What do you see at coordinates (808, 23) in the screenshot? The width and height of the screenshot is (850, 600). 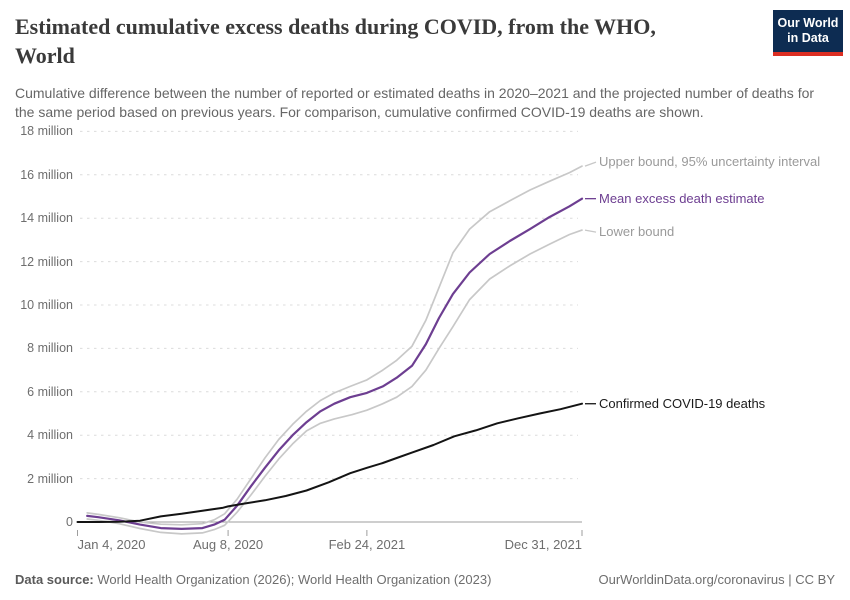 I see `owid-logo-line1: Our World` at bounding box center [808, 23].